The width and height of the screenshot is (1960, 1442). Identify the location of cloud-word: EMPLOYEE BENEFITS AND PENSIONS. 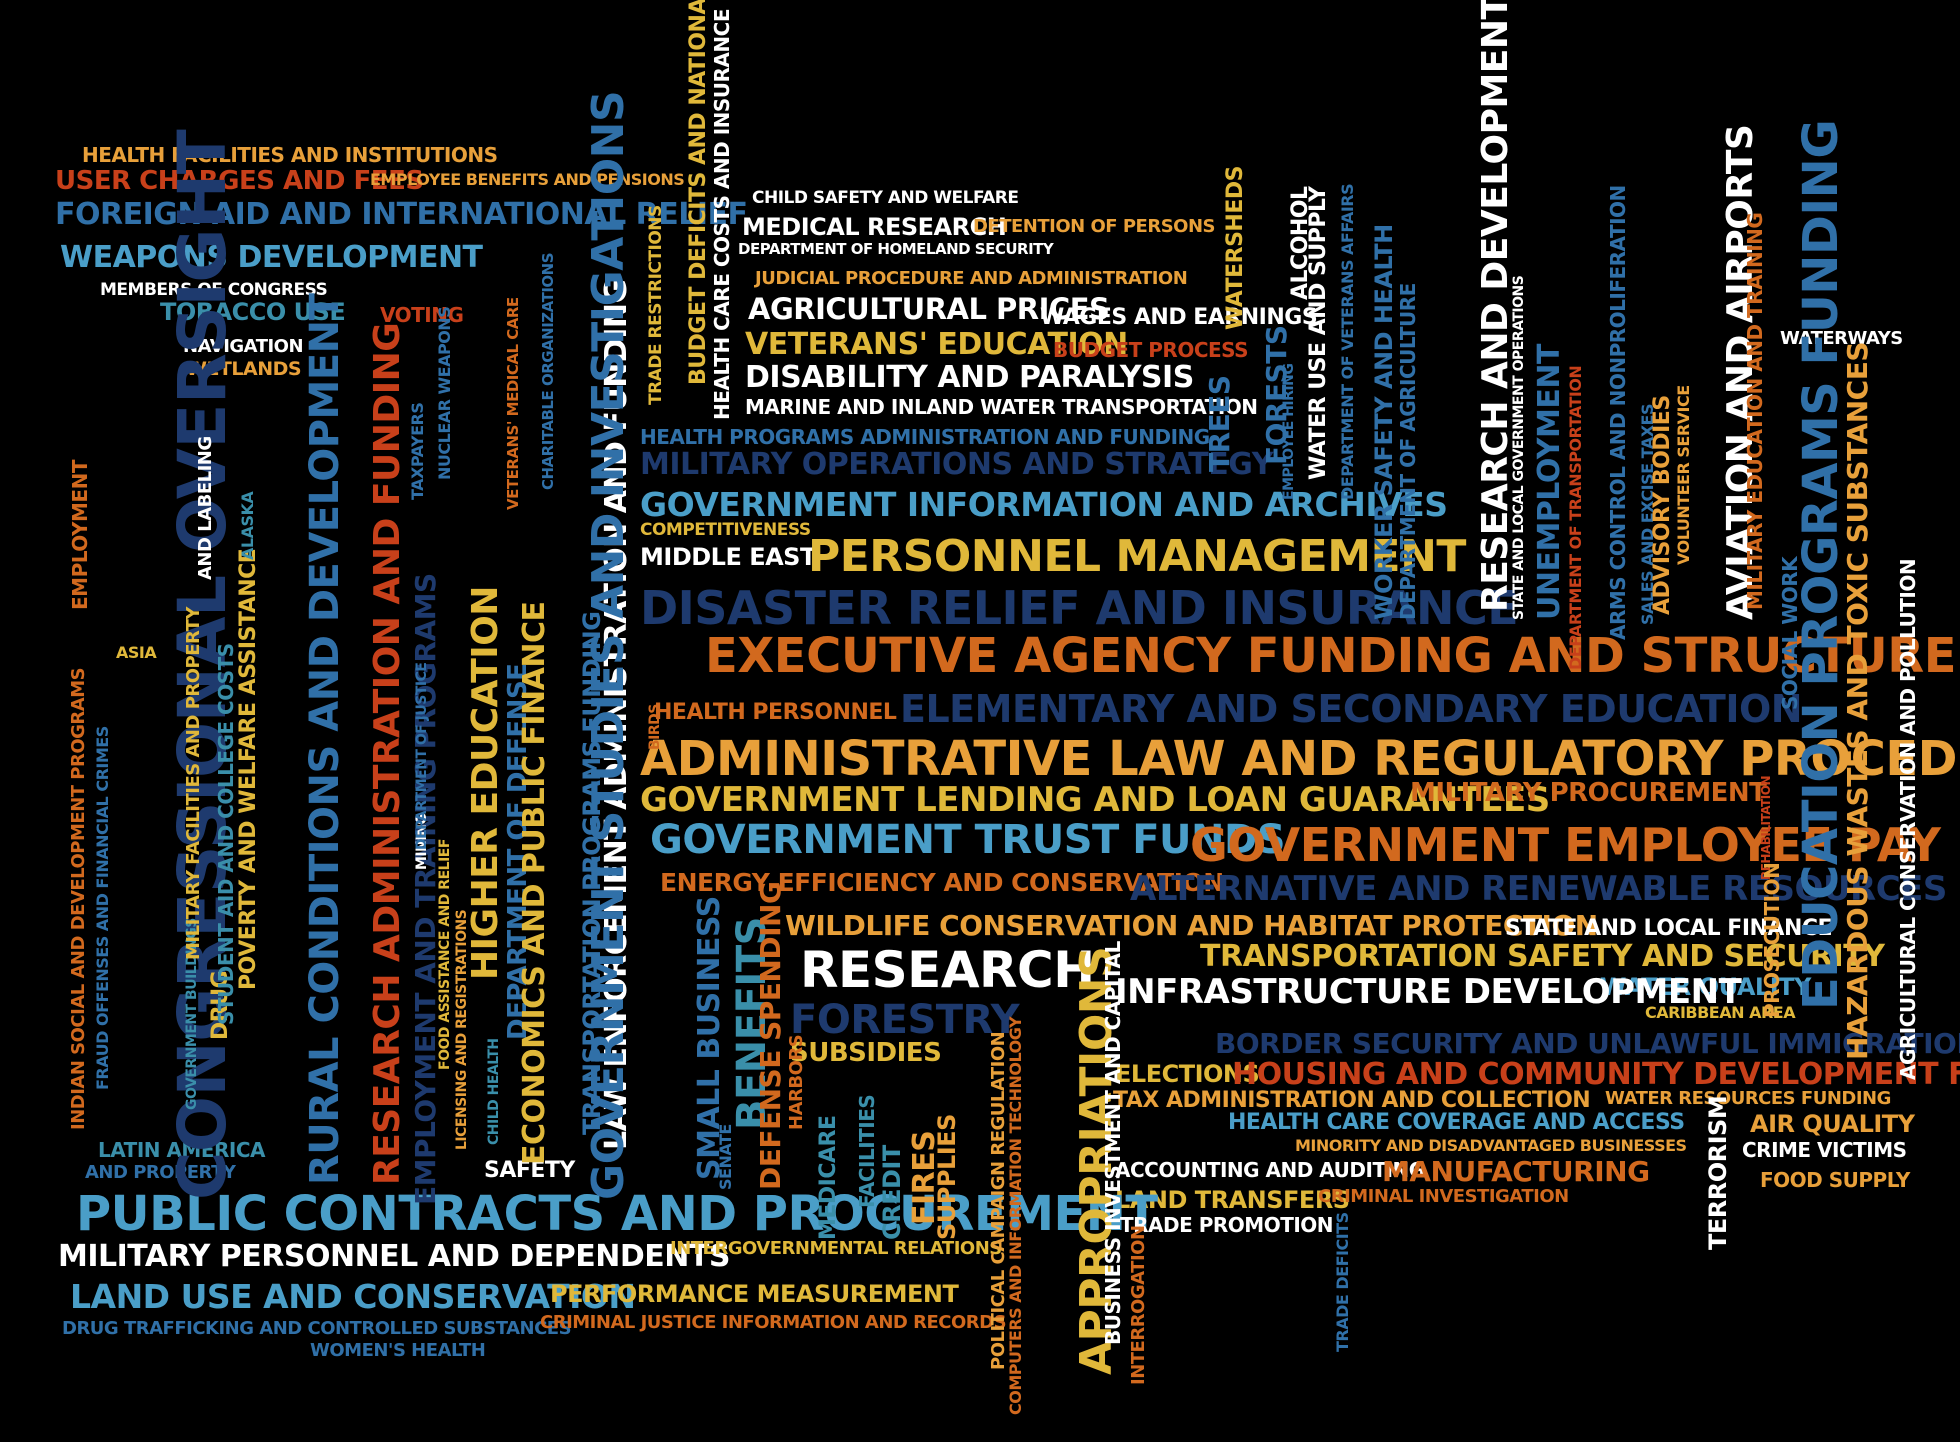
(527, 179).